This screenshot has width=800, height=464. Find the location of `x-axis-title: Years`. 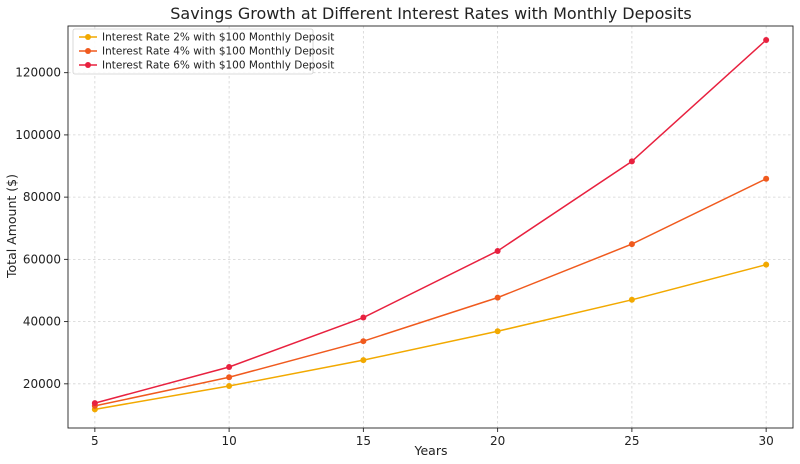

x-axis-title: Years is located at coordinates (431, 450).